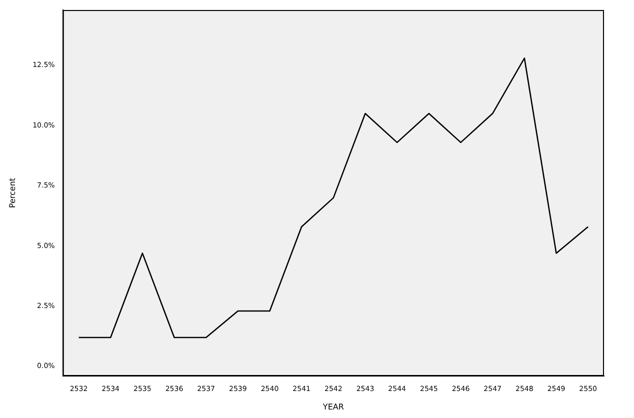 The width and height of the screenshot is (634, 418). I want to click on y-axis-title: Percent, so click(12, 193).